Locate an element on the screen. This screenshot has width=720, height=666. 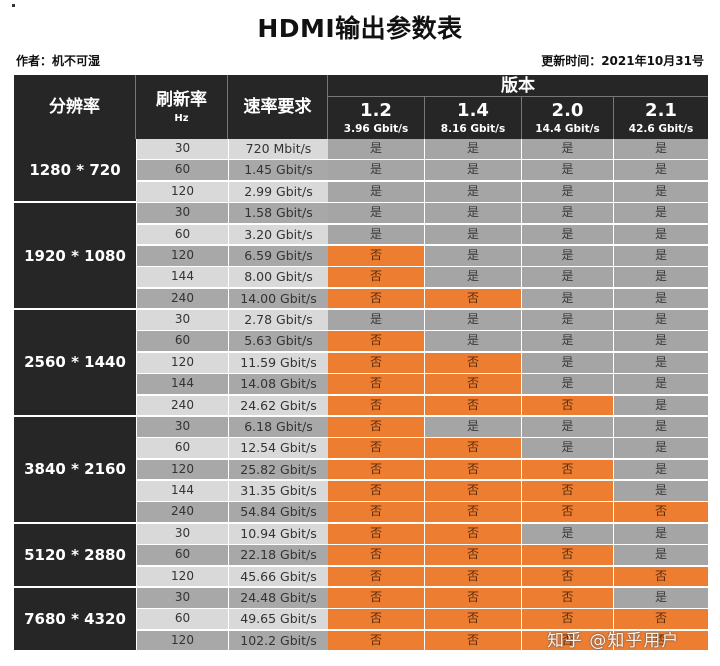
bandwidth-requirement-cell: 1.58 Gbit/s is located at coordinates (278, 213).